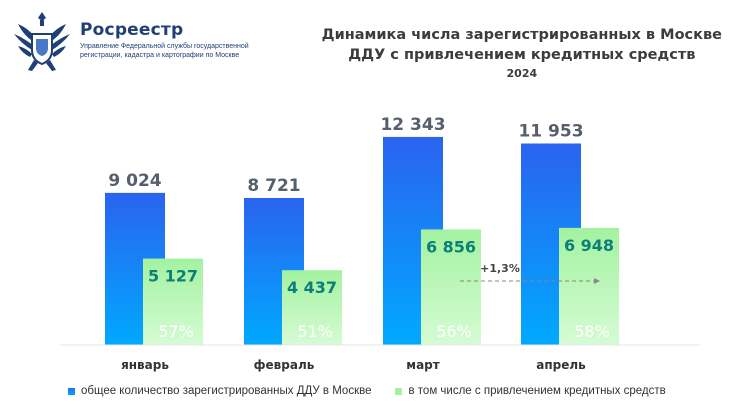  I want to click on x-tick-label: март, so click(422, 365).